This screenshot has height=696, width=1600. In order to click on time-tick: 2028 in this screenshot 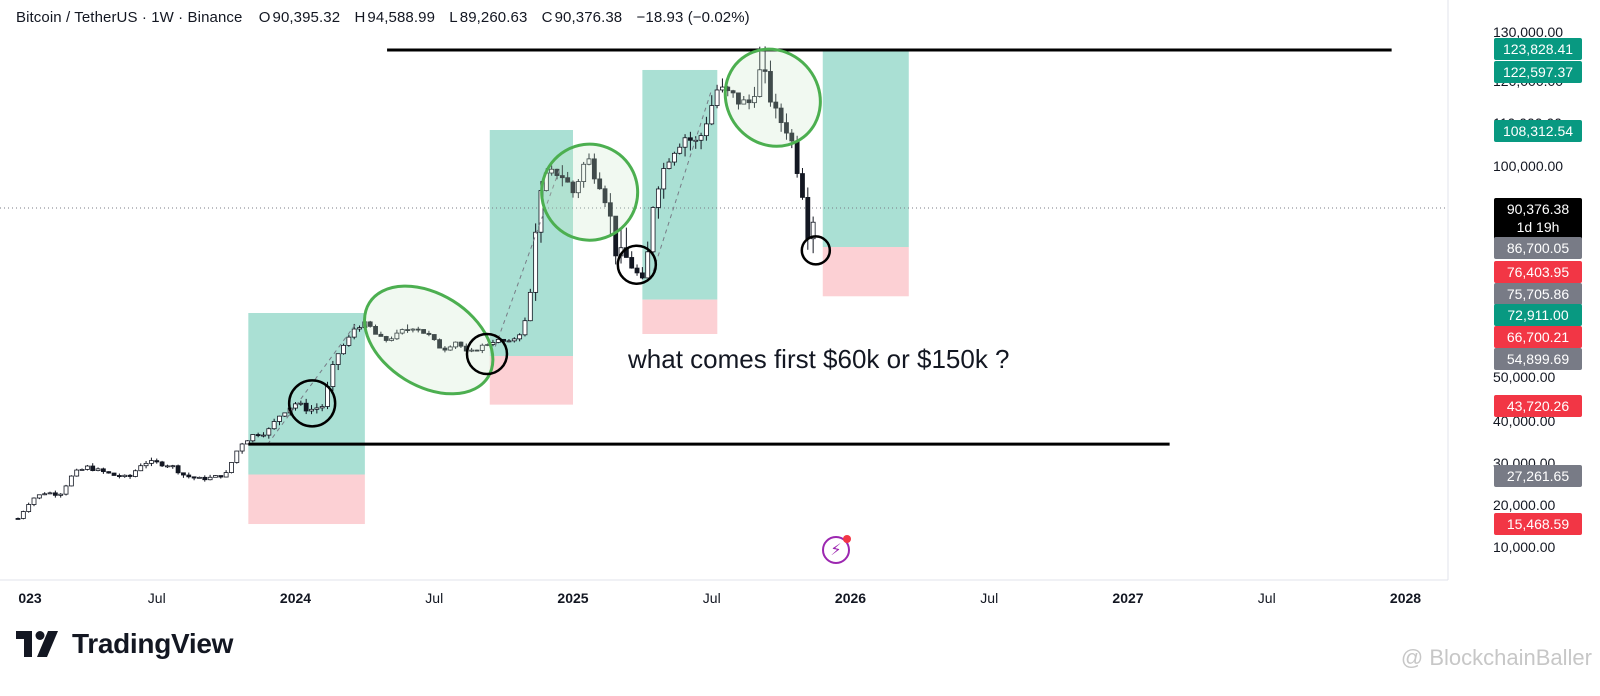, I will do `click(1405, 598)`.